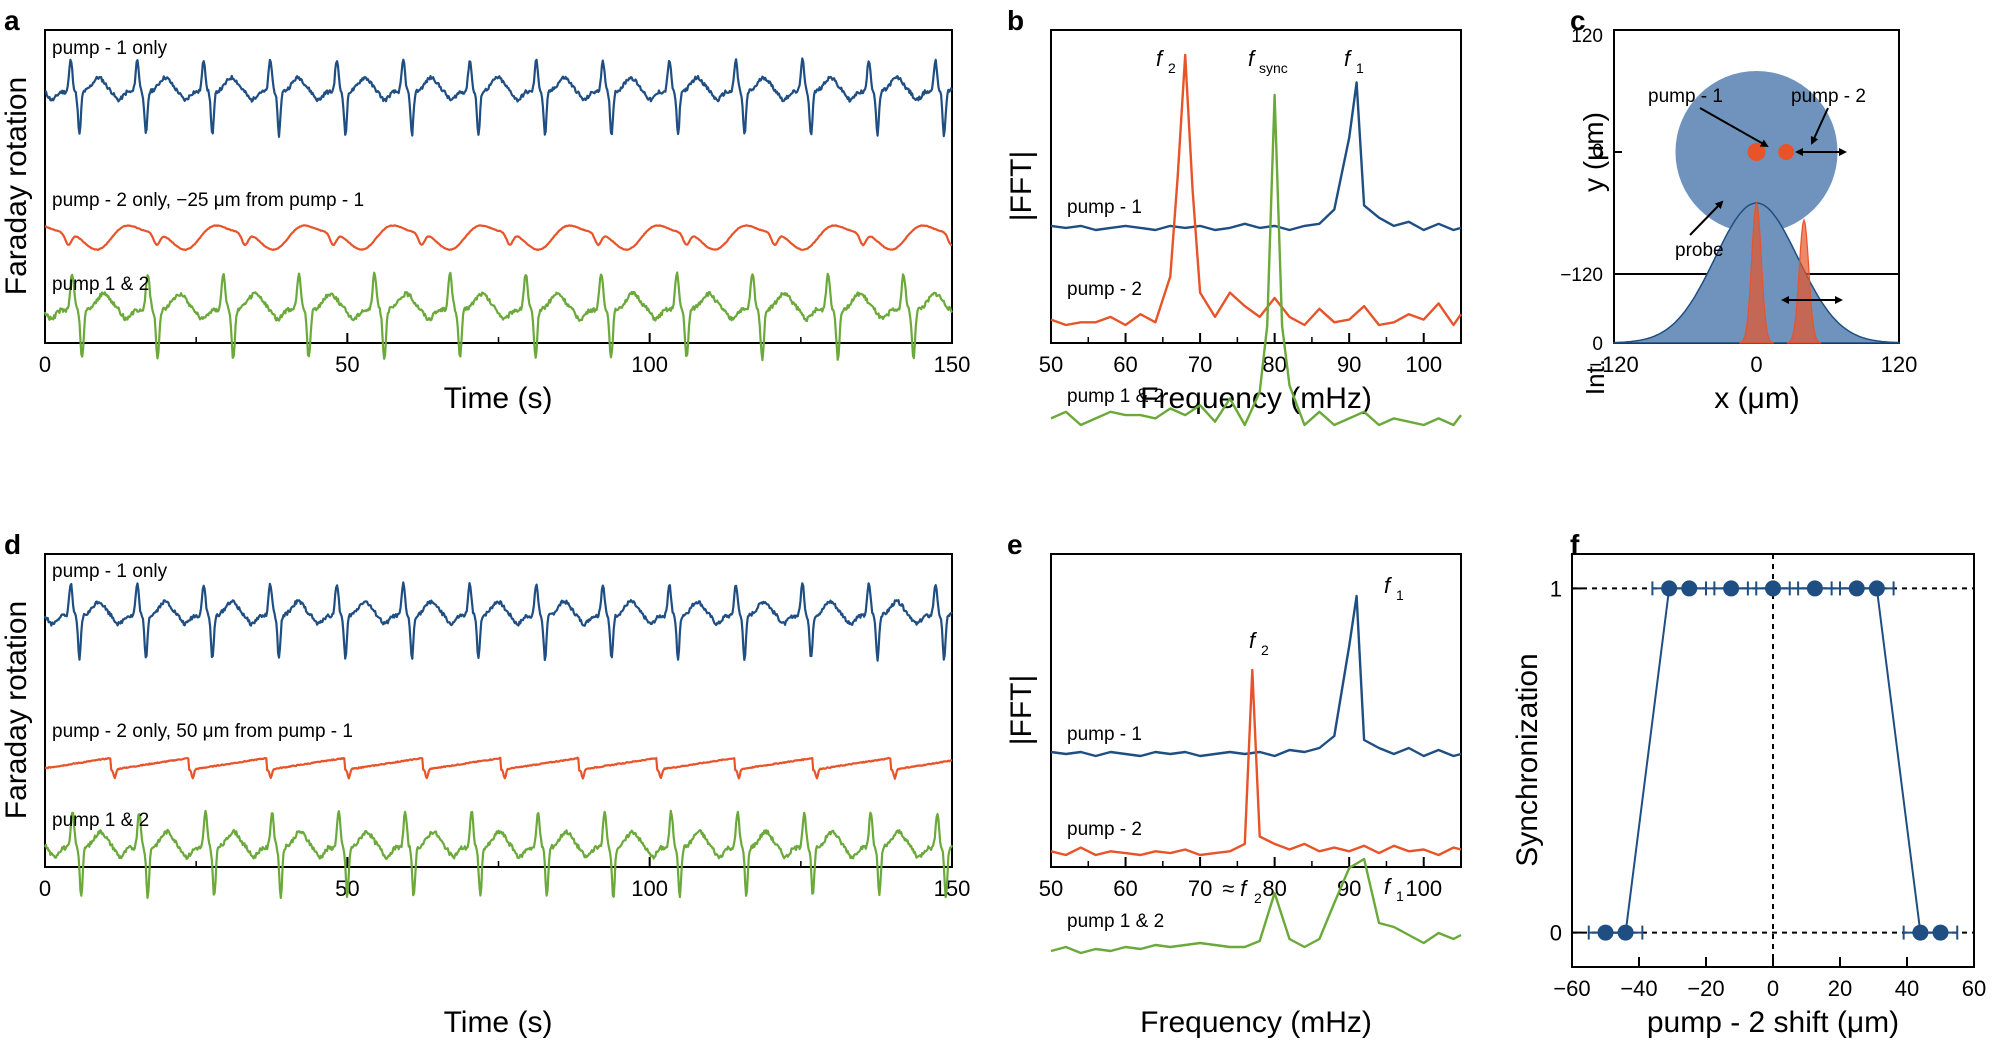 This screenshot has height=1046, width=1994. Describe the element at coordinates (498, 854) in the screenshot. I see `trace-d-both` at that location.